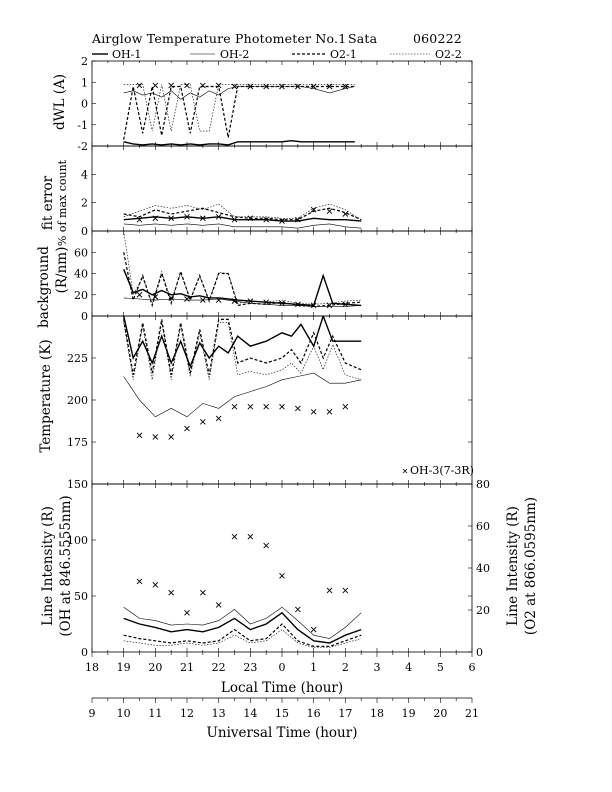 Image resolution: width=612 pixels, height=792 pixels. I want to click on chart-title: Airglow Temperature Photometer No.1, so click(218, 38).